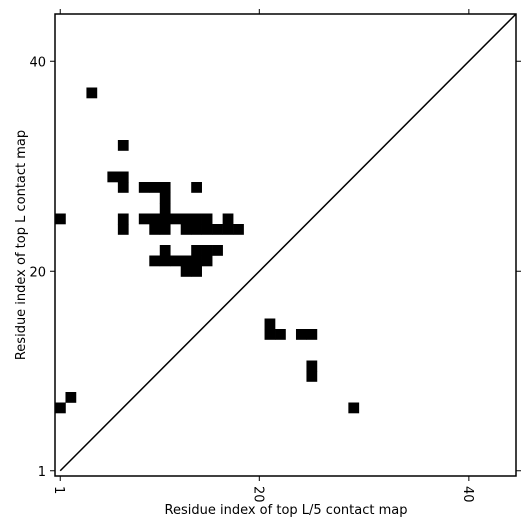 The image size is (531, 531). Describe the element at coordinates (257, 494) in the screenshot. I see `x-tick-label: 20` at that location.